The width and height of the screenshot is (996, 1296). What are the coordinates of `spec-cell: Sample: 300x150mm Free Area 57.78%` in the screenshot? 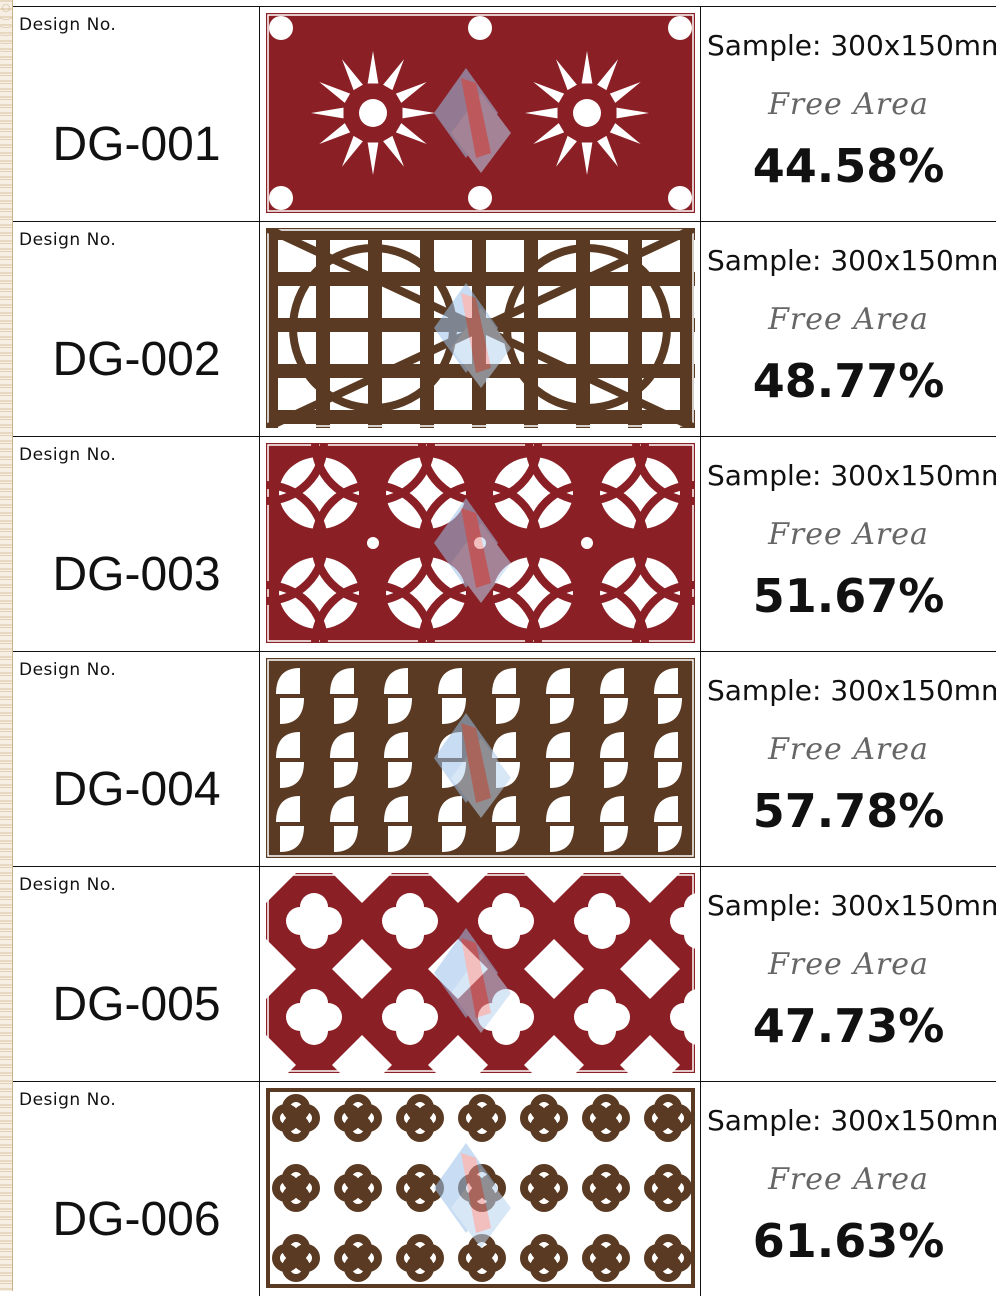 It's located at (848, 759).